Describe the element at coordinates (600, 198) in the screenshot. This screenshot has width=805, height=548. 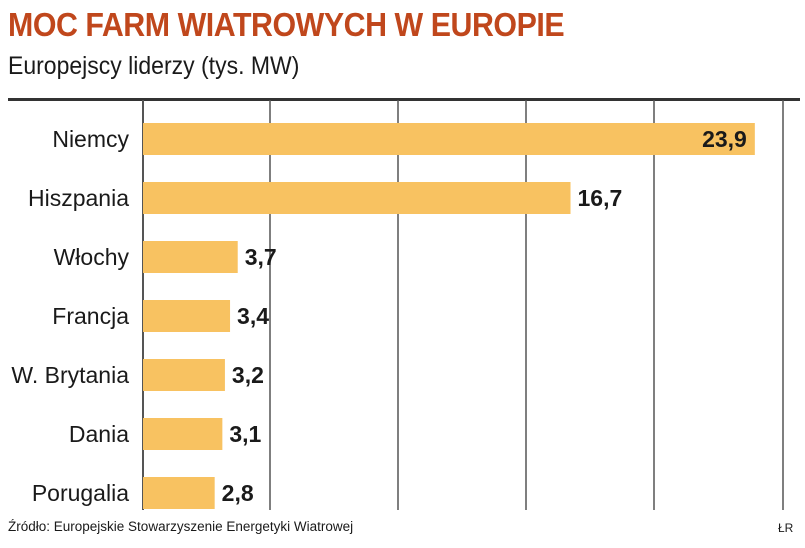
I see `data-label: 16,7` at that location.